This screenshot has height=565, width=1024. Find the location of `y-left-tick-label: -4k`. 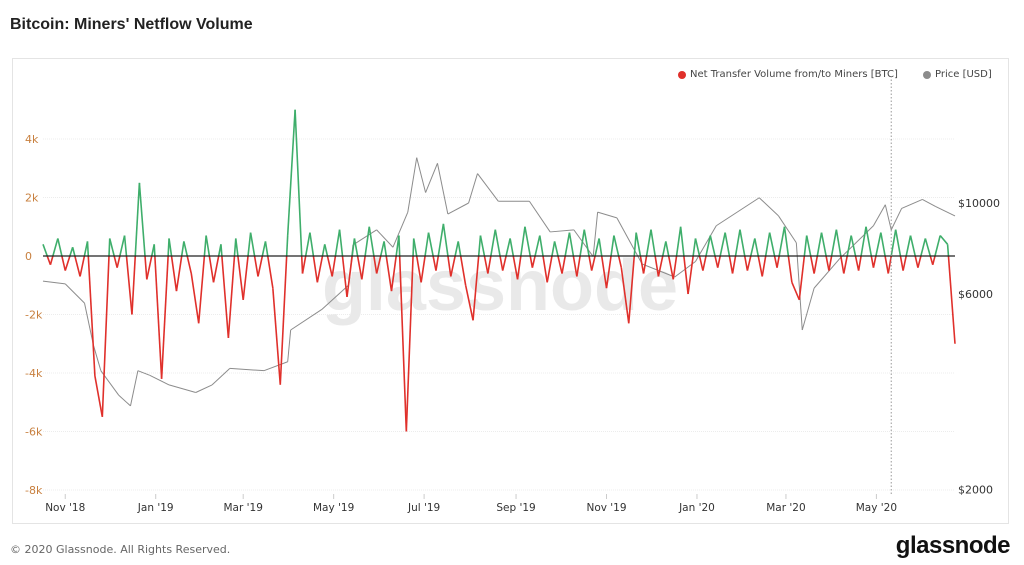

y-left-tick-label: -4k is located at coordinates (34, 373).